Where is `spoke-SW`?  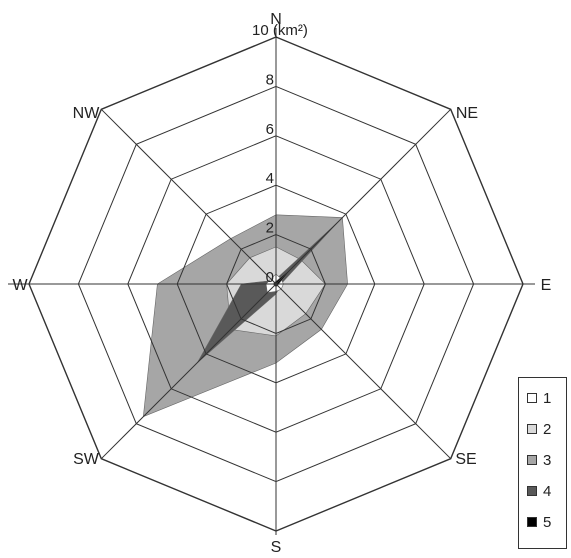 spoke-SW is located at coordinates (188, 371).